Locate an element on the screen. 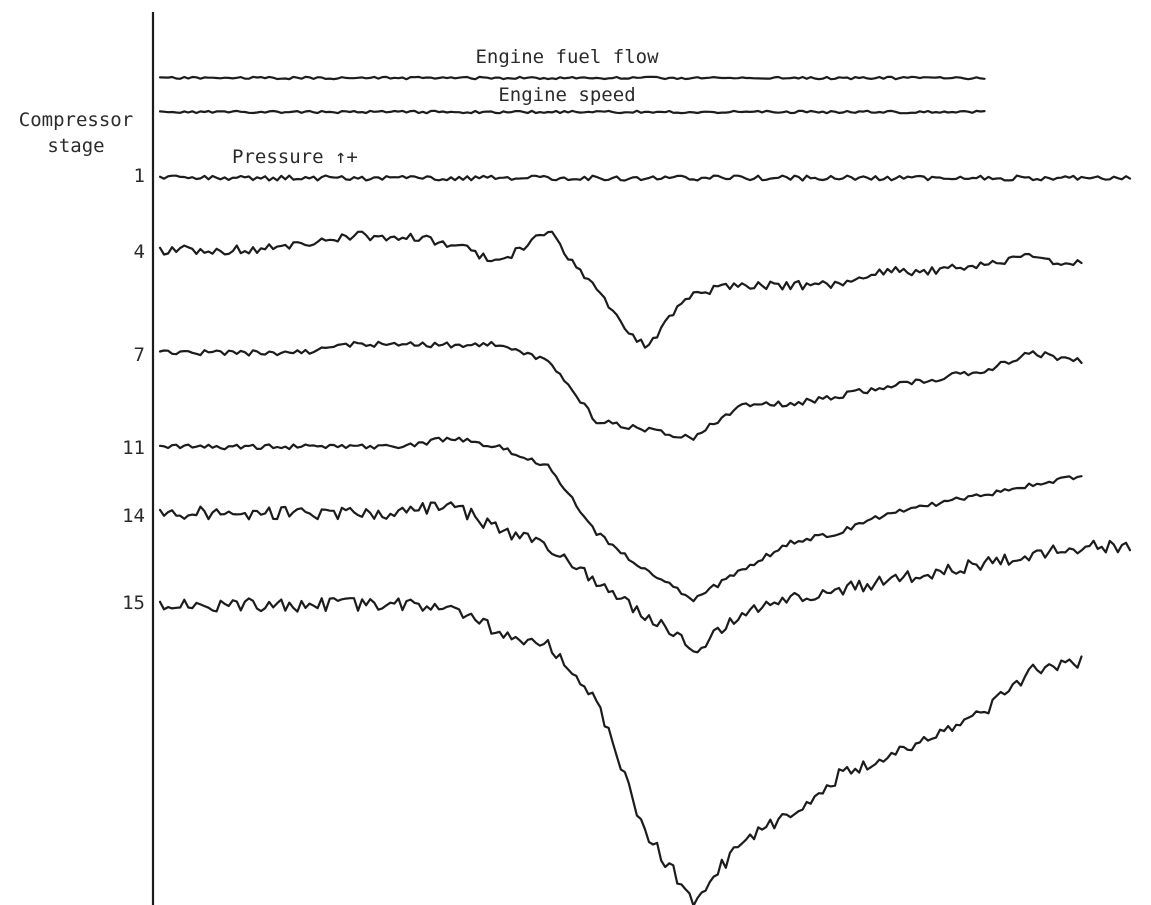  pressure-direction-label: Pressure ↑+ is located at coordinates (295, 157).